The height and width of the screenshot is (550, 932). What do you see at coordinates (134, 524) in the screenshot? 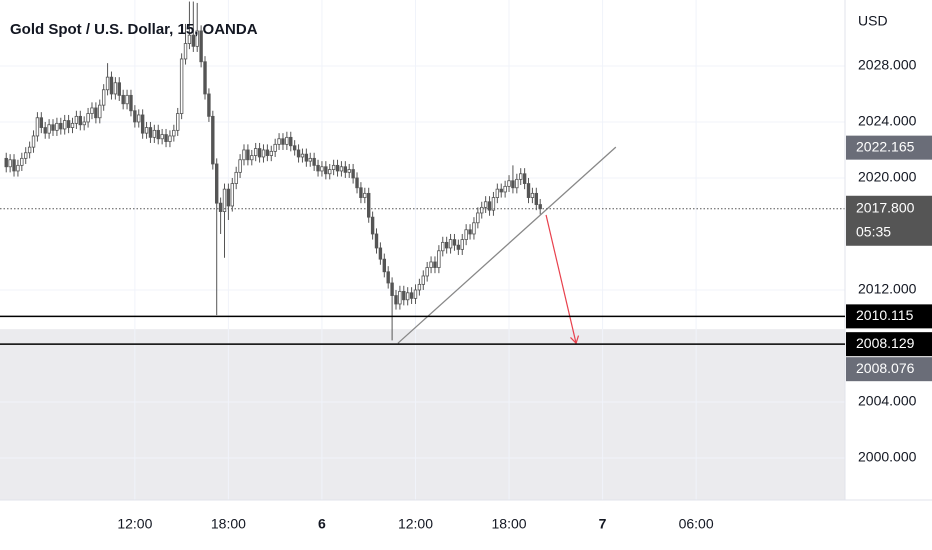
I see `x-tick-label: 12:00` at bounding box center [134, 524].